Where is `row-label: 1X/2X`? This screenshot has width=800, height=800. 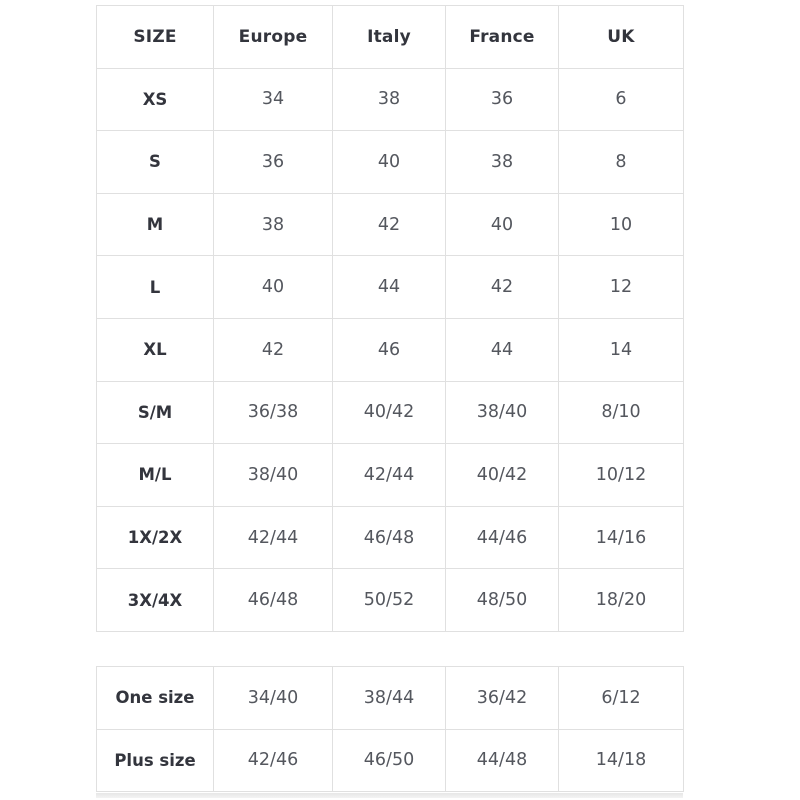 row-label: 1X/2X is located at coordinates (155, 537).